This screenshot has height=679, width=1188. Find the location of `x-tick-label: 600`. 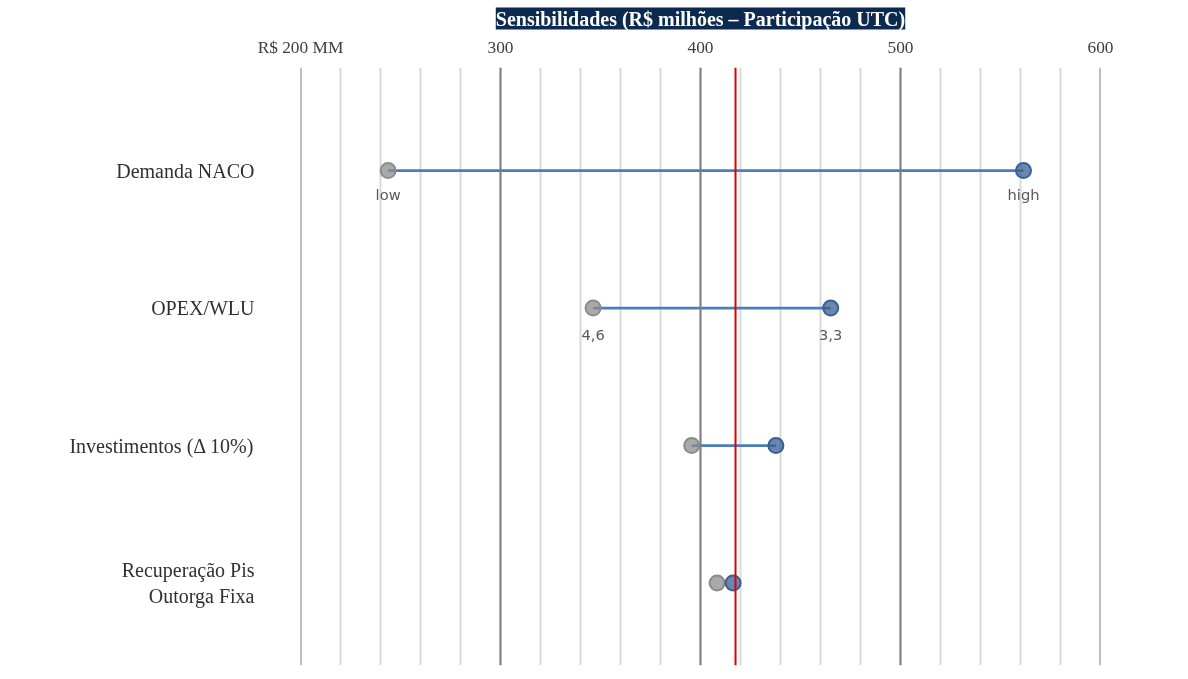

x-tick-label: 600 is located at coordinates (1100, 47).